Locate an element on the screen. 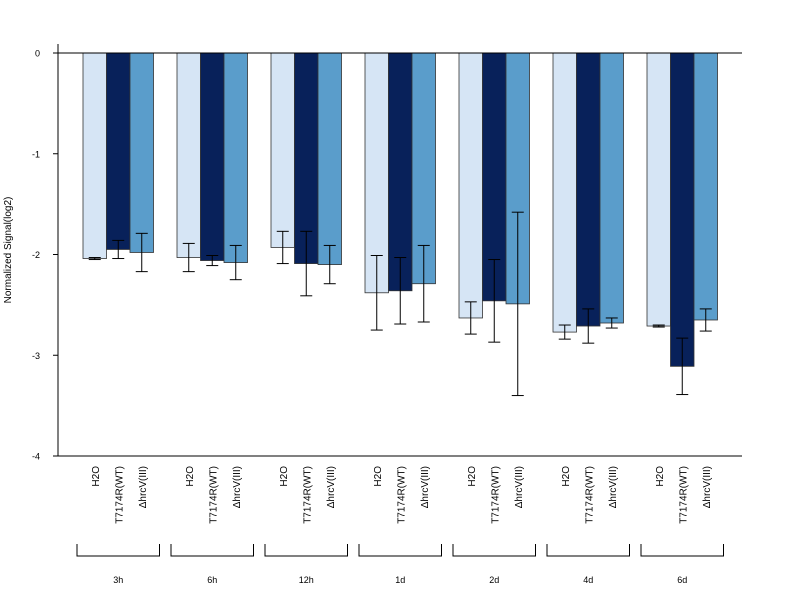  y-tick-label: 0 is located at coordinates (37, 54).